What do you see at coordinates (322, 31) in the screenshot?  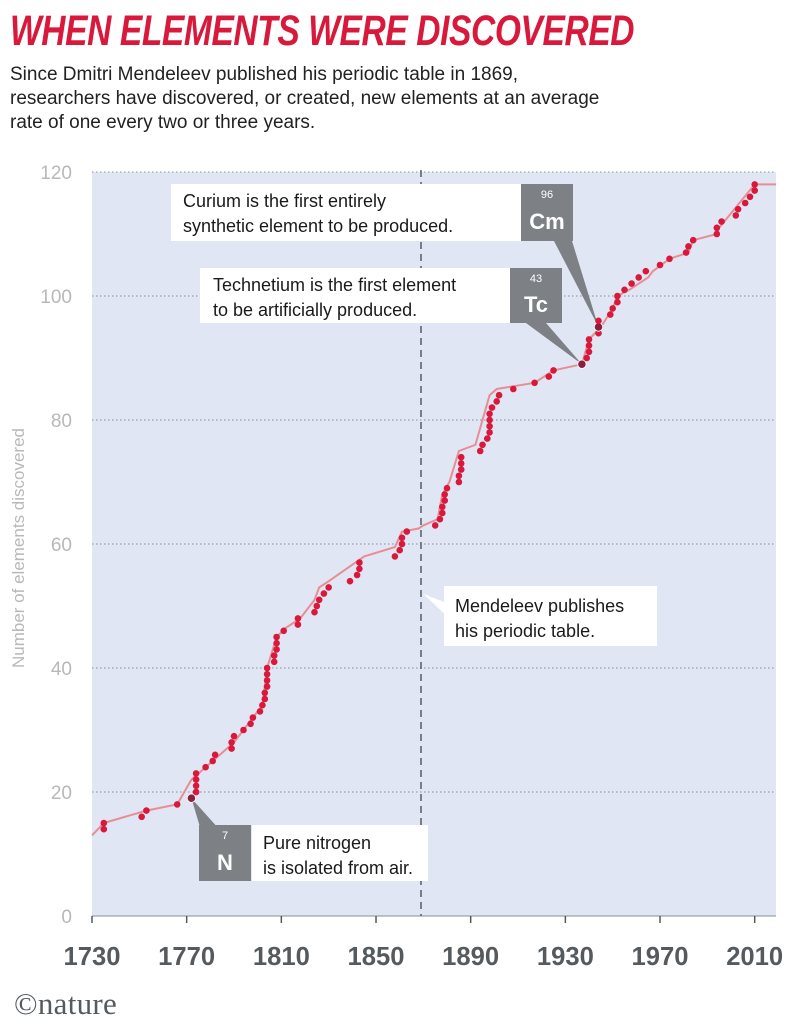 I see `chart-title: WHEN ELEMENTS WERE DISCOVERED` at bounding box center [322, 31].